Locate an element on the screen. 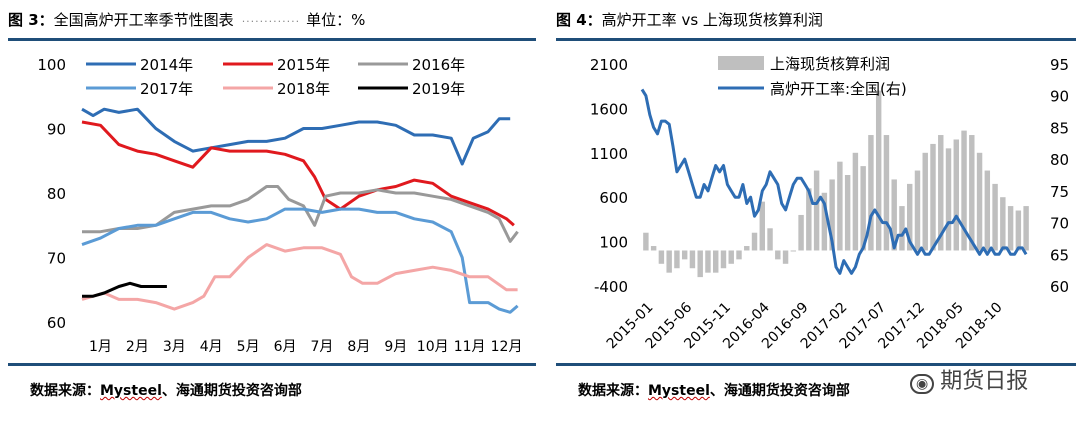 This screenshot has height=422, width=1080. title-dotted-leader: ············· is located at coordinates (271, 21).